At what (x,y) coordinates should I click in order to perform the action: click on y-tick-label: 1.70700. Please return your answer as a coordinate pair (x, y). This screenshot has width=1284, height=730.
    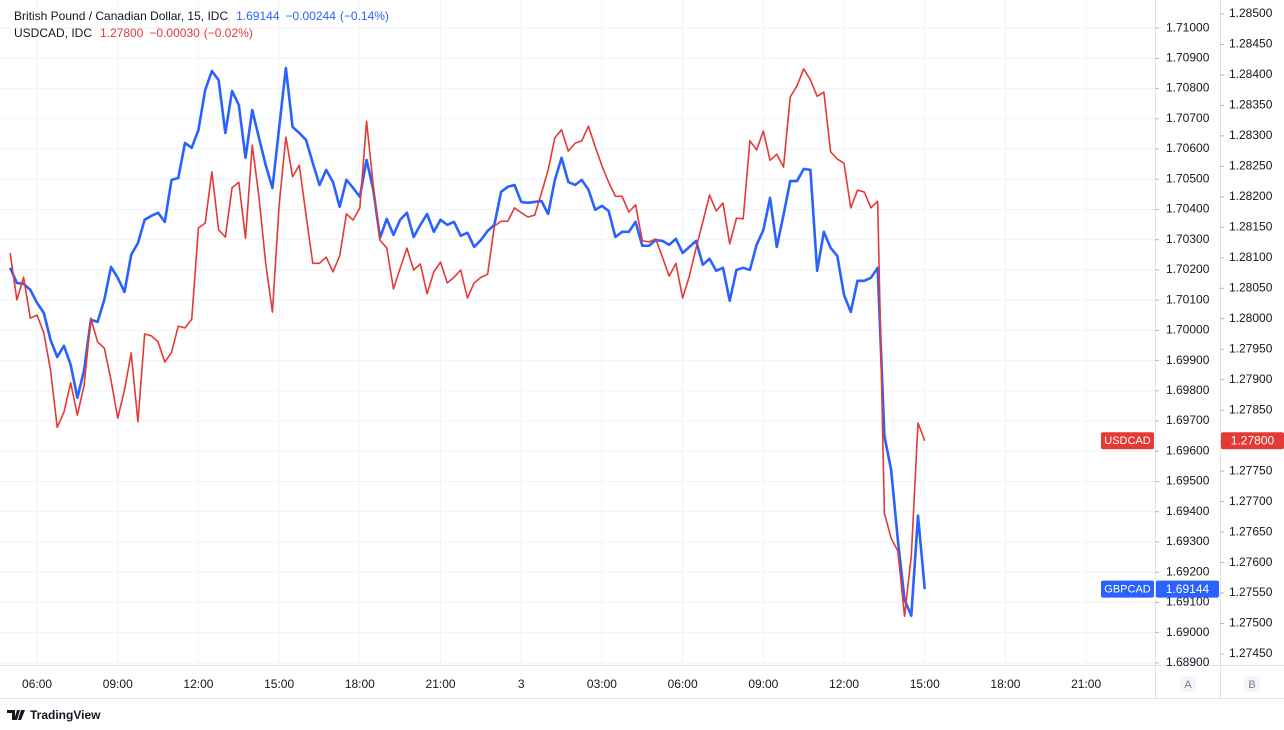
    Looking at the image, I should click on (1188, 118).